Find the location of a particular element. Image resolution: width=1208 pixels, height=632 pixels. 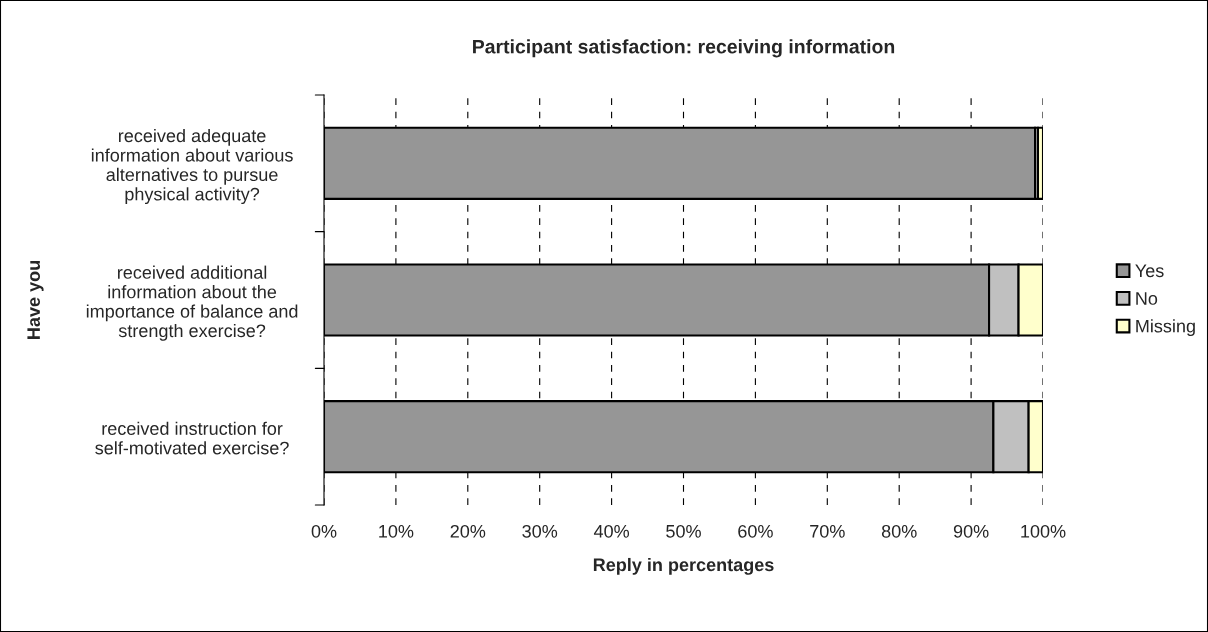

chart-title: Participant satisfaction: receiving information is located at coordinates (684, 48).